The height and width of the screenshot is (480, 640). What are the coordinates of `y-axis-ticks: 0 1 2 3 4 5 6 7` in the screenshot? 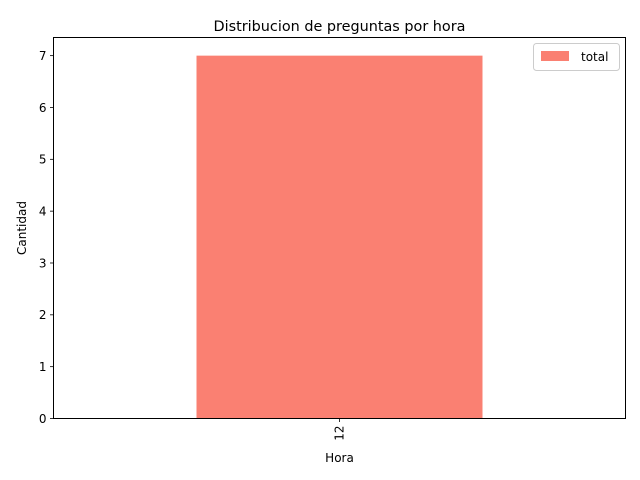 It's located at (46, 237).